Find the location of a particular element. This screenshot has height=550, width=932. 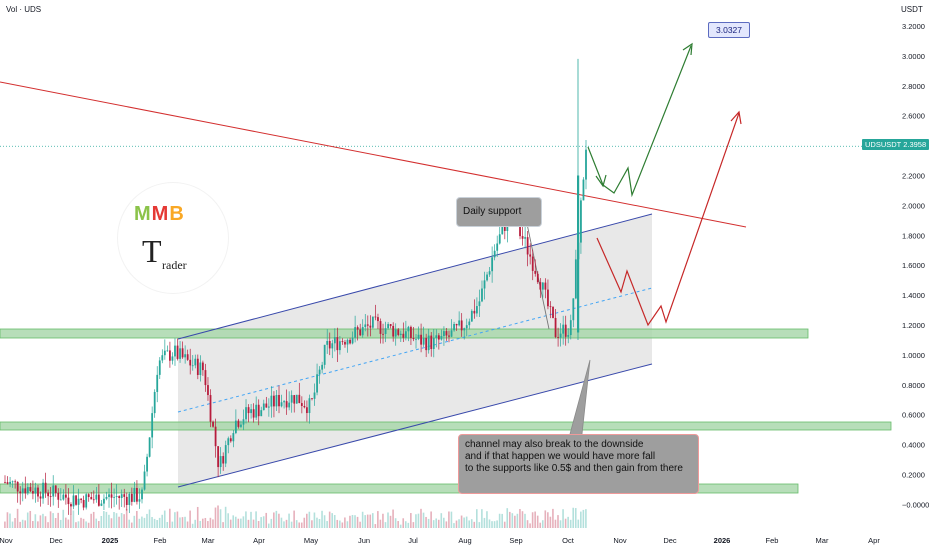

x-tick-label: Nov is located at coordinates (620, 540).